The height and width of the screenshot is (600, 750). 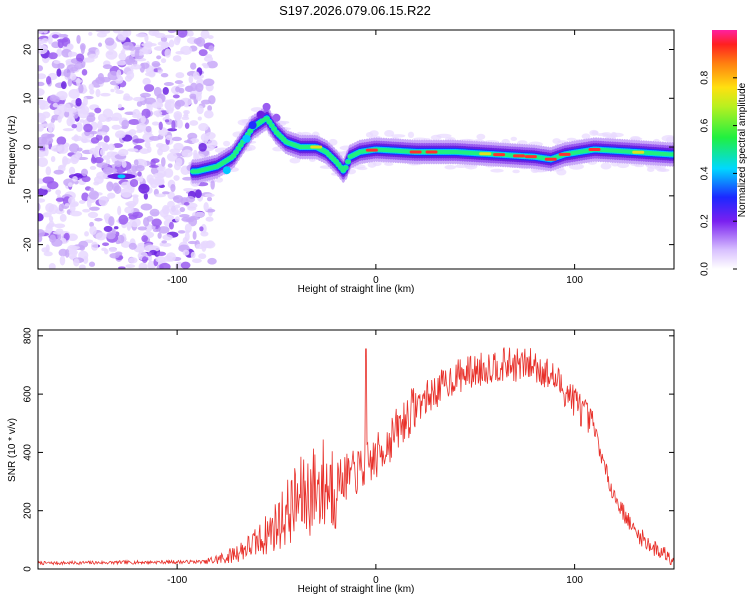 What do you see at coordinates (705, 269) in the screenshot?
I see `colorbar-tick-label: 0.0` at bounding box center [705, 269].